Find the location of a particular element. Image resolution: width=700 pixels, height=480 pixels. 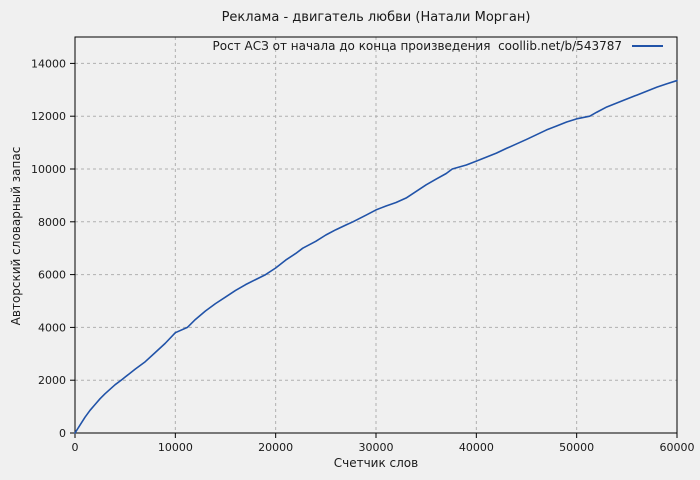

y-tick-label: 6000 is located at coordinates (52, 275).